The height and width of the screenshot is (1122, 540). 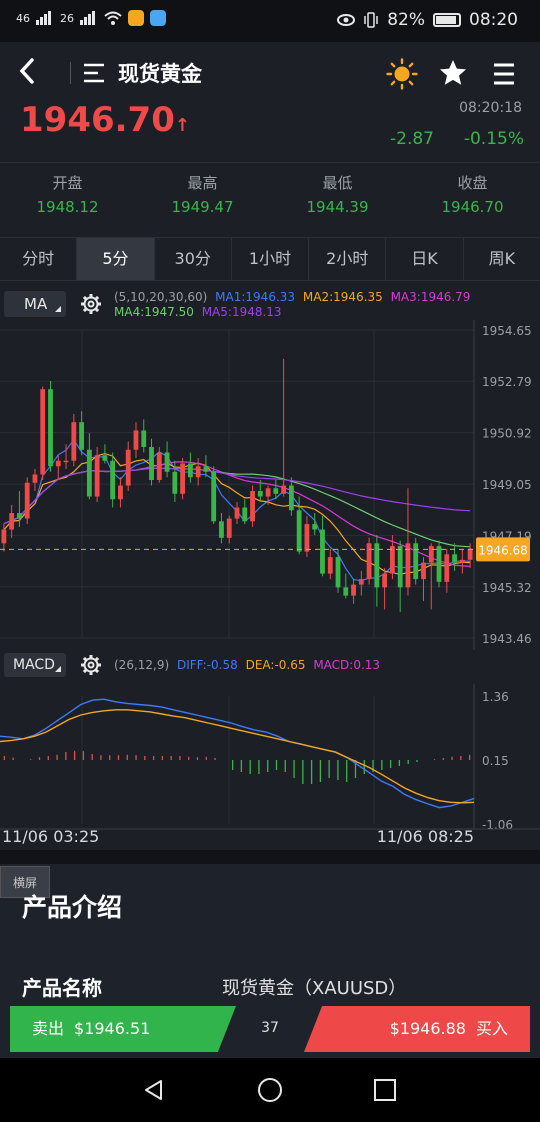 I want to click on macd-settings-button, so click(x=91, y=667).